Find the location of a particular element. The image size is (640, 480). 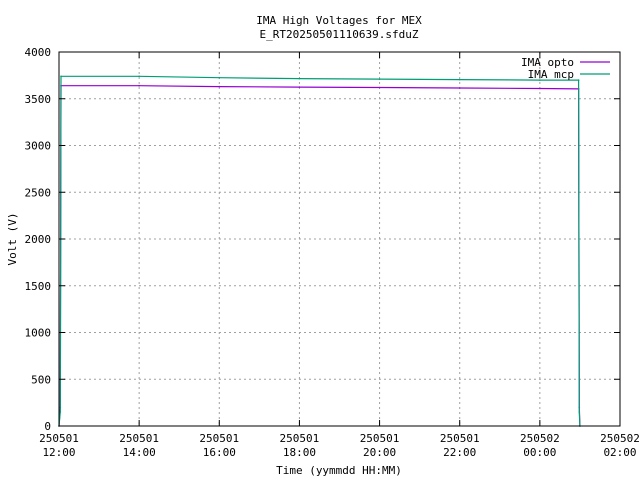

y-tick-label: 3000 is located at coordinates (38, 146).